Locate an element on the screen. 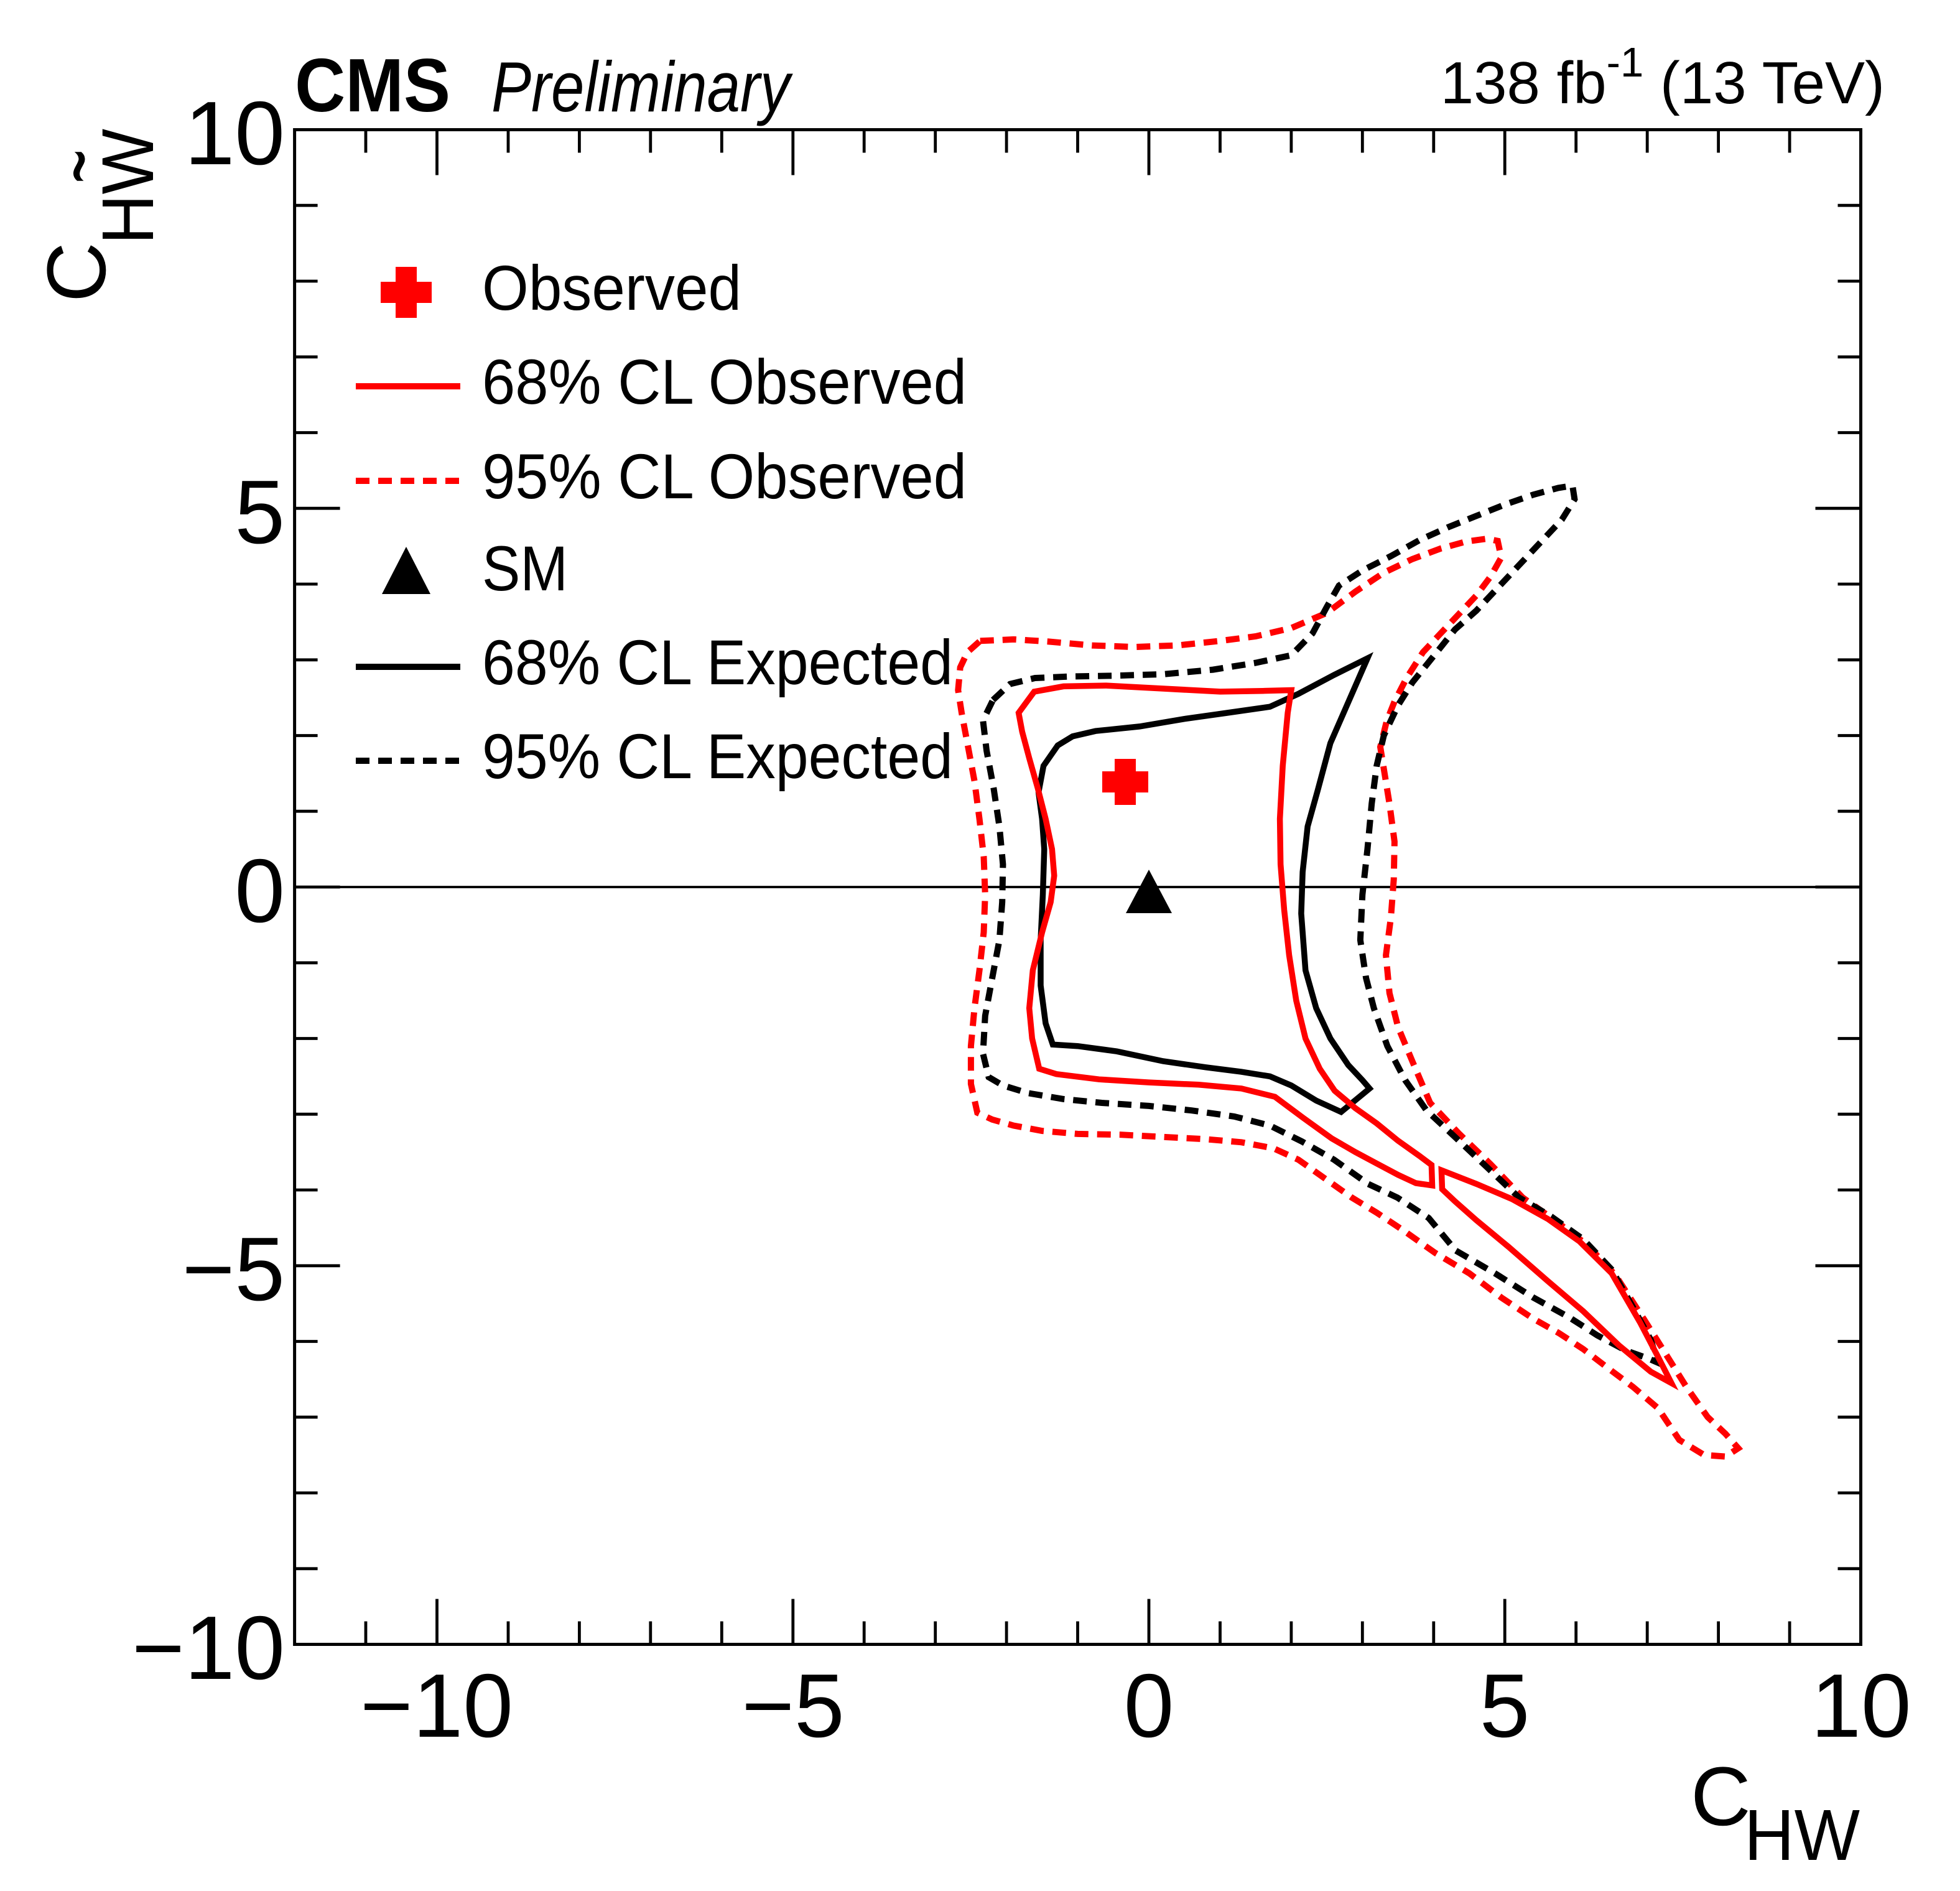  svg-text: SM is located at coordinates (525, 568).